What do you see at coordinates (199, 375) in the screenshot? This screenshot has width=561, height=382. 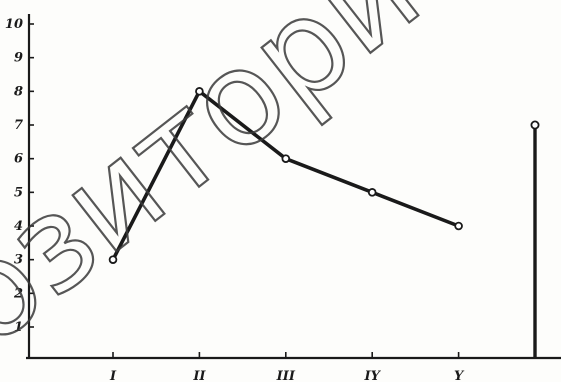 I see `x-tick-label: II` at bounding box center [199, 375].